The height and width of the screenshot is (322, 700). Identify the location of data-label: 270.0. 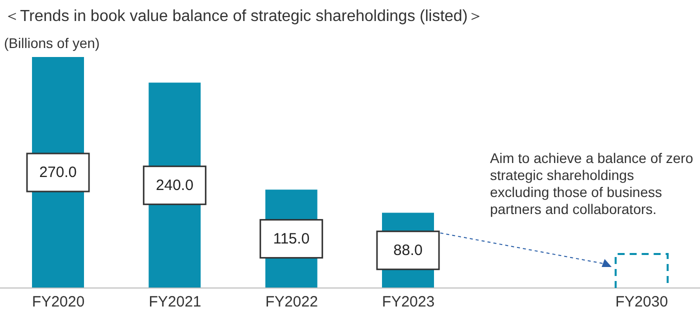
(58, 172).